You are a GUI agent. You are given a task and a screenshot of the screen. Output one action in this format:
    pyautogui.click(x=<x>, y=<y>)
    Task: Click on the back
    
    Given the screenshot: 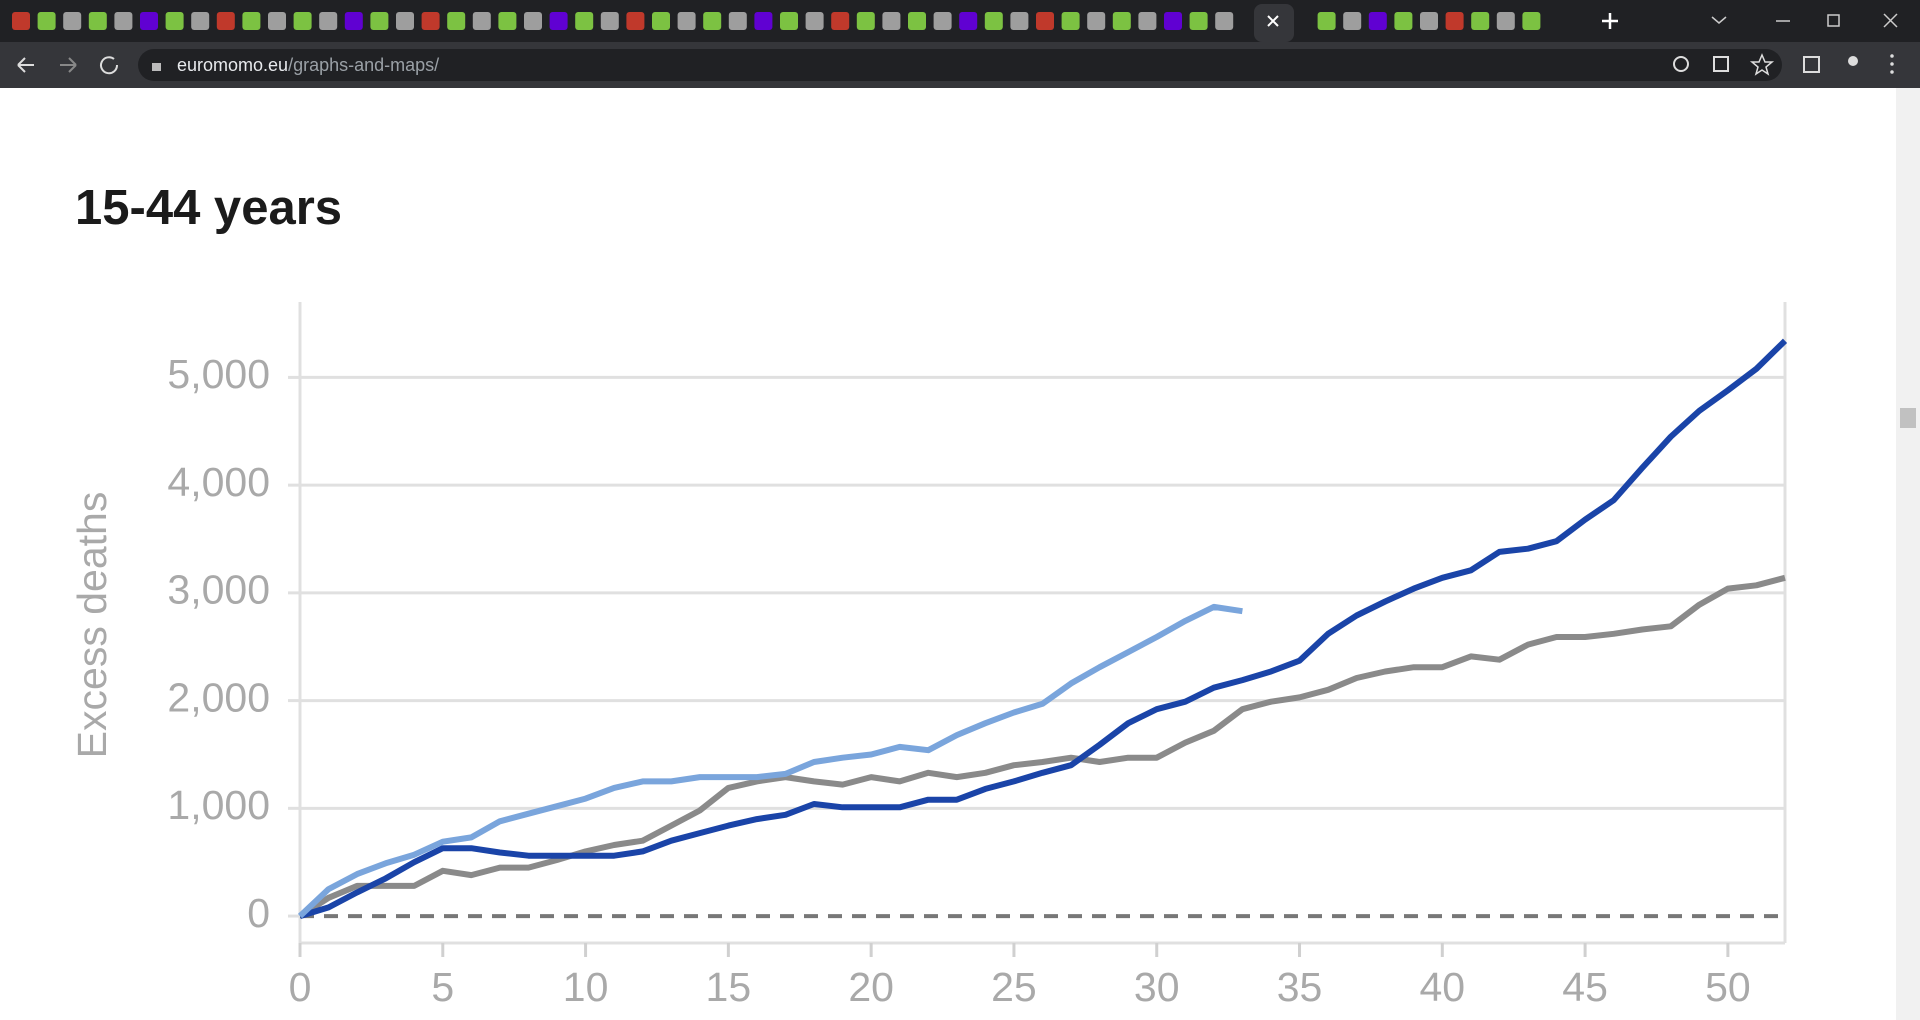 What is the action you would take?
    pyautogui.click(x=25, y=65)
    